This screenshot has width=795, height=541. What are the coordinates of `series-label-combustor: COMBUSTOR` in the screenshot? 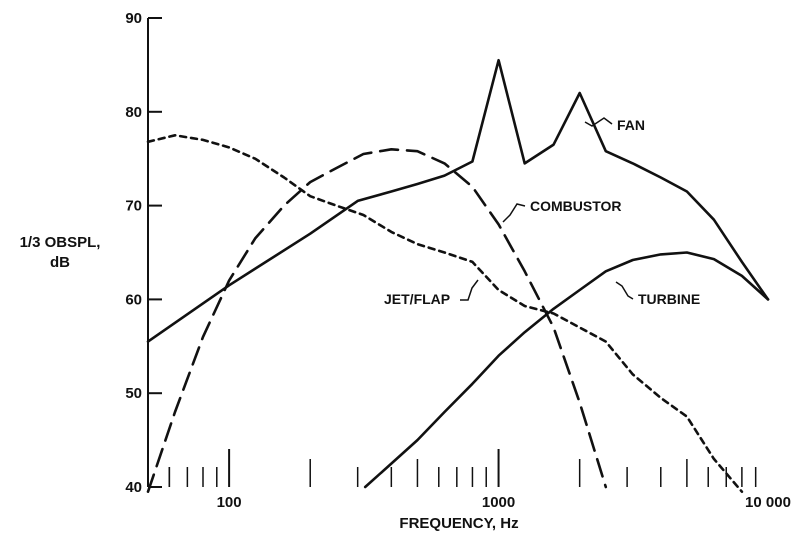 It's located at (576, 206).